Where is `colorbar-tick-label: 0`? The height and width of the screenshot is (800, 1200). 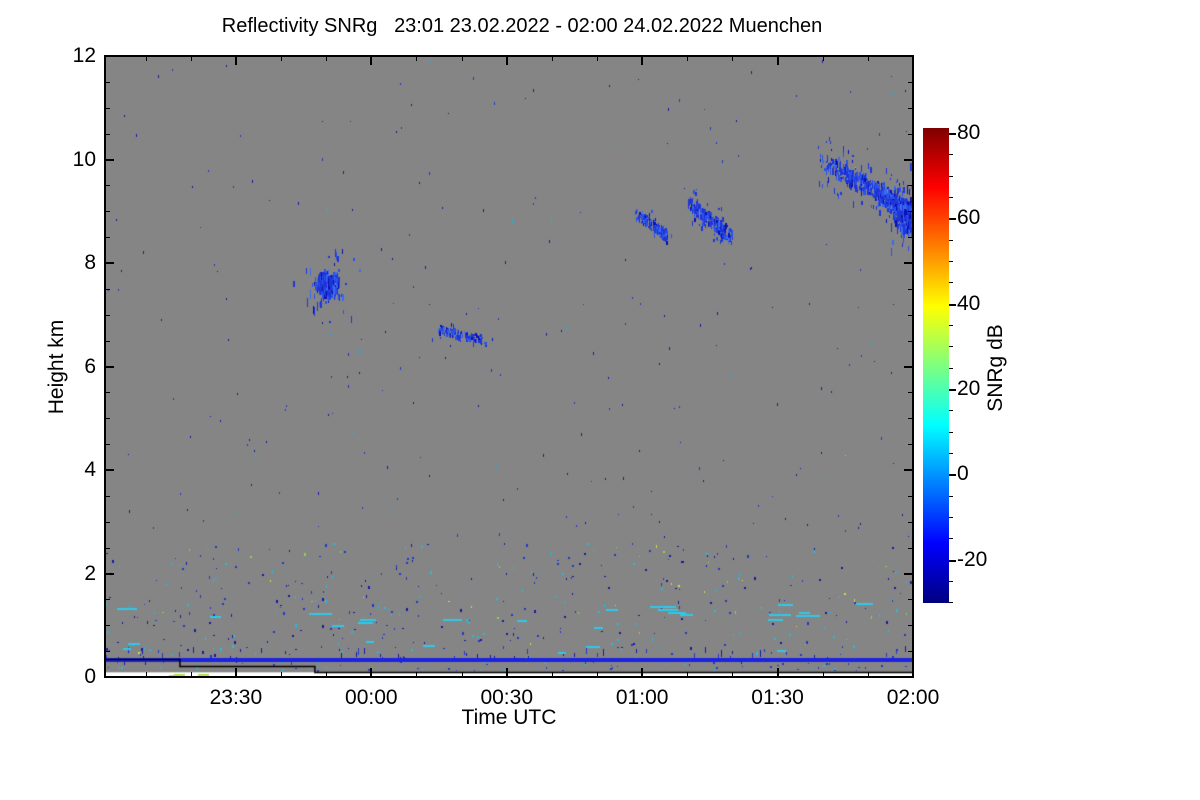 colorbar-tick-label: 0 is located at coordinates (963, 474).